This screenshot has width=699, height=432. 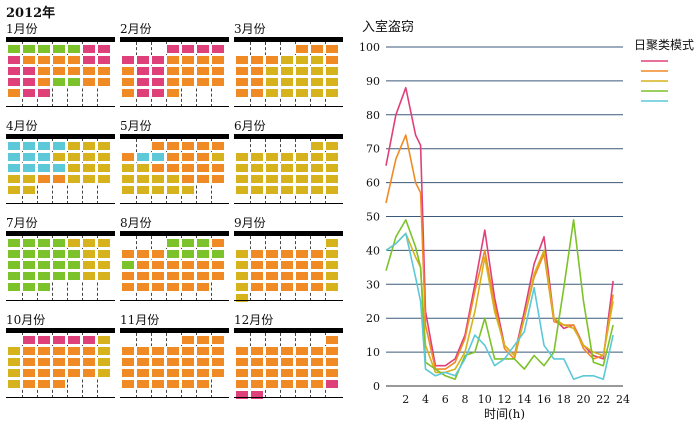 What do you see at coordinates (405, 399) in the screenshot?
I see `x-tick-label: 2` at bounding box center [405, 399].